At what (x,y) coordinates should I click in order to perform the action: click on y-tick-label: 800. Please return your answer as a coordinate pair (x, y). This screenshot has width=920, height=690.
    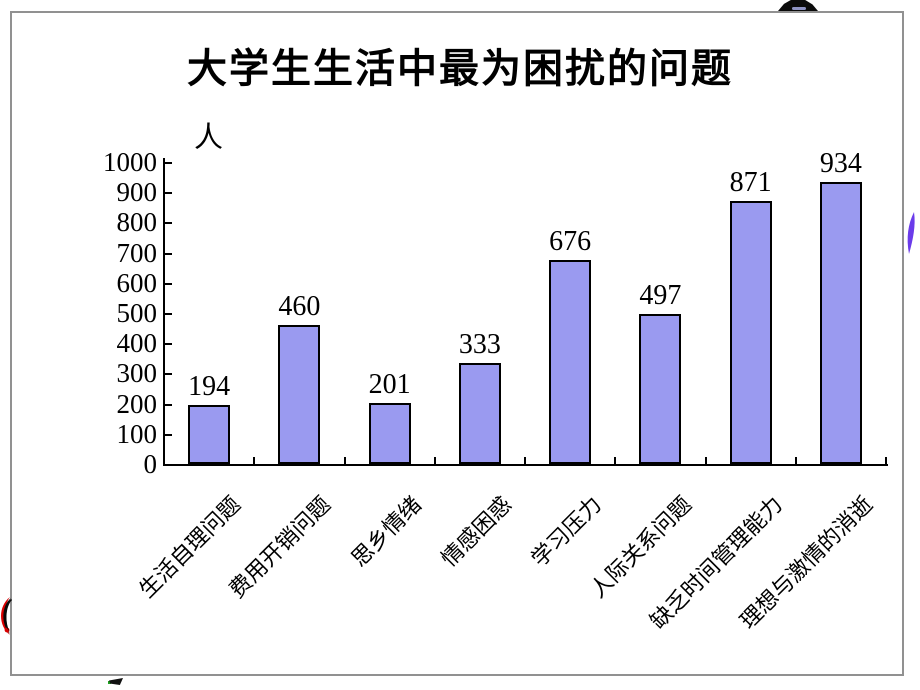
    Looking at the image, I should click on (137, 222).